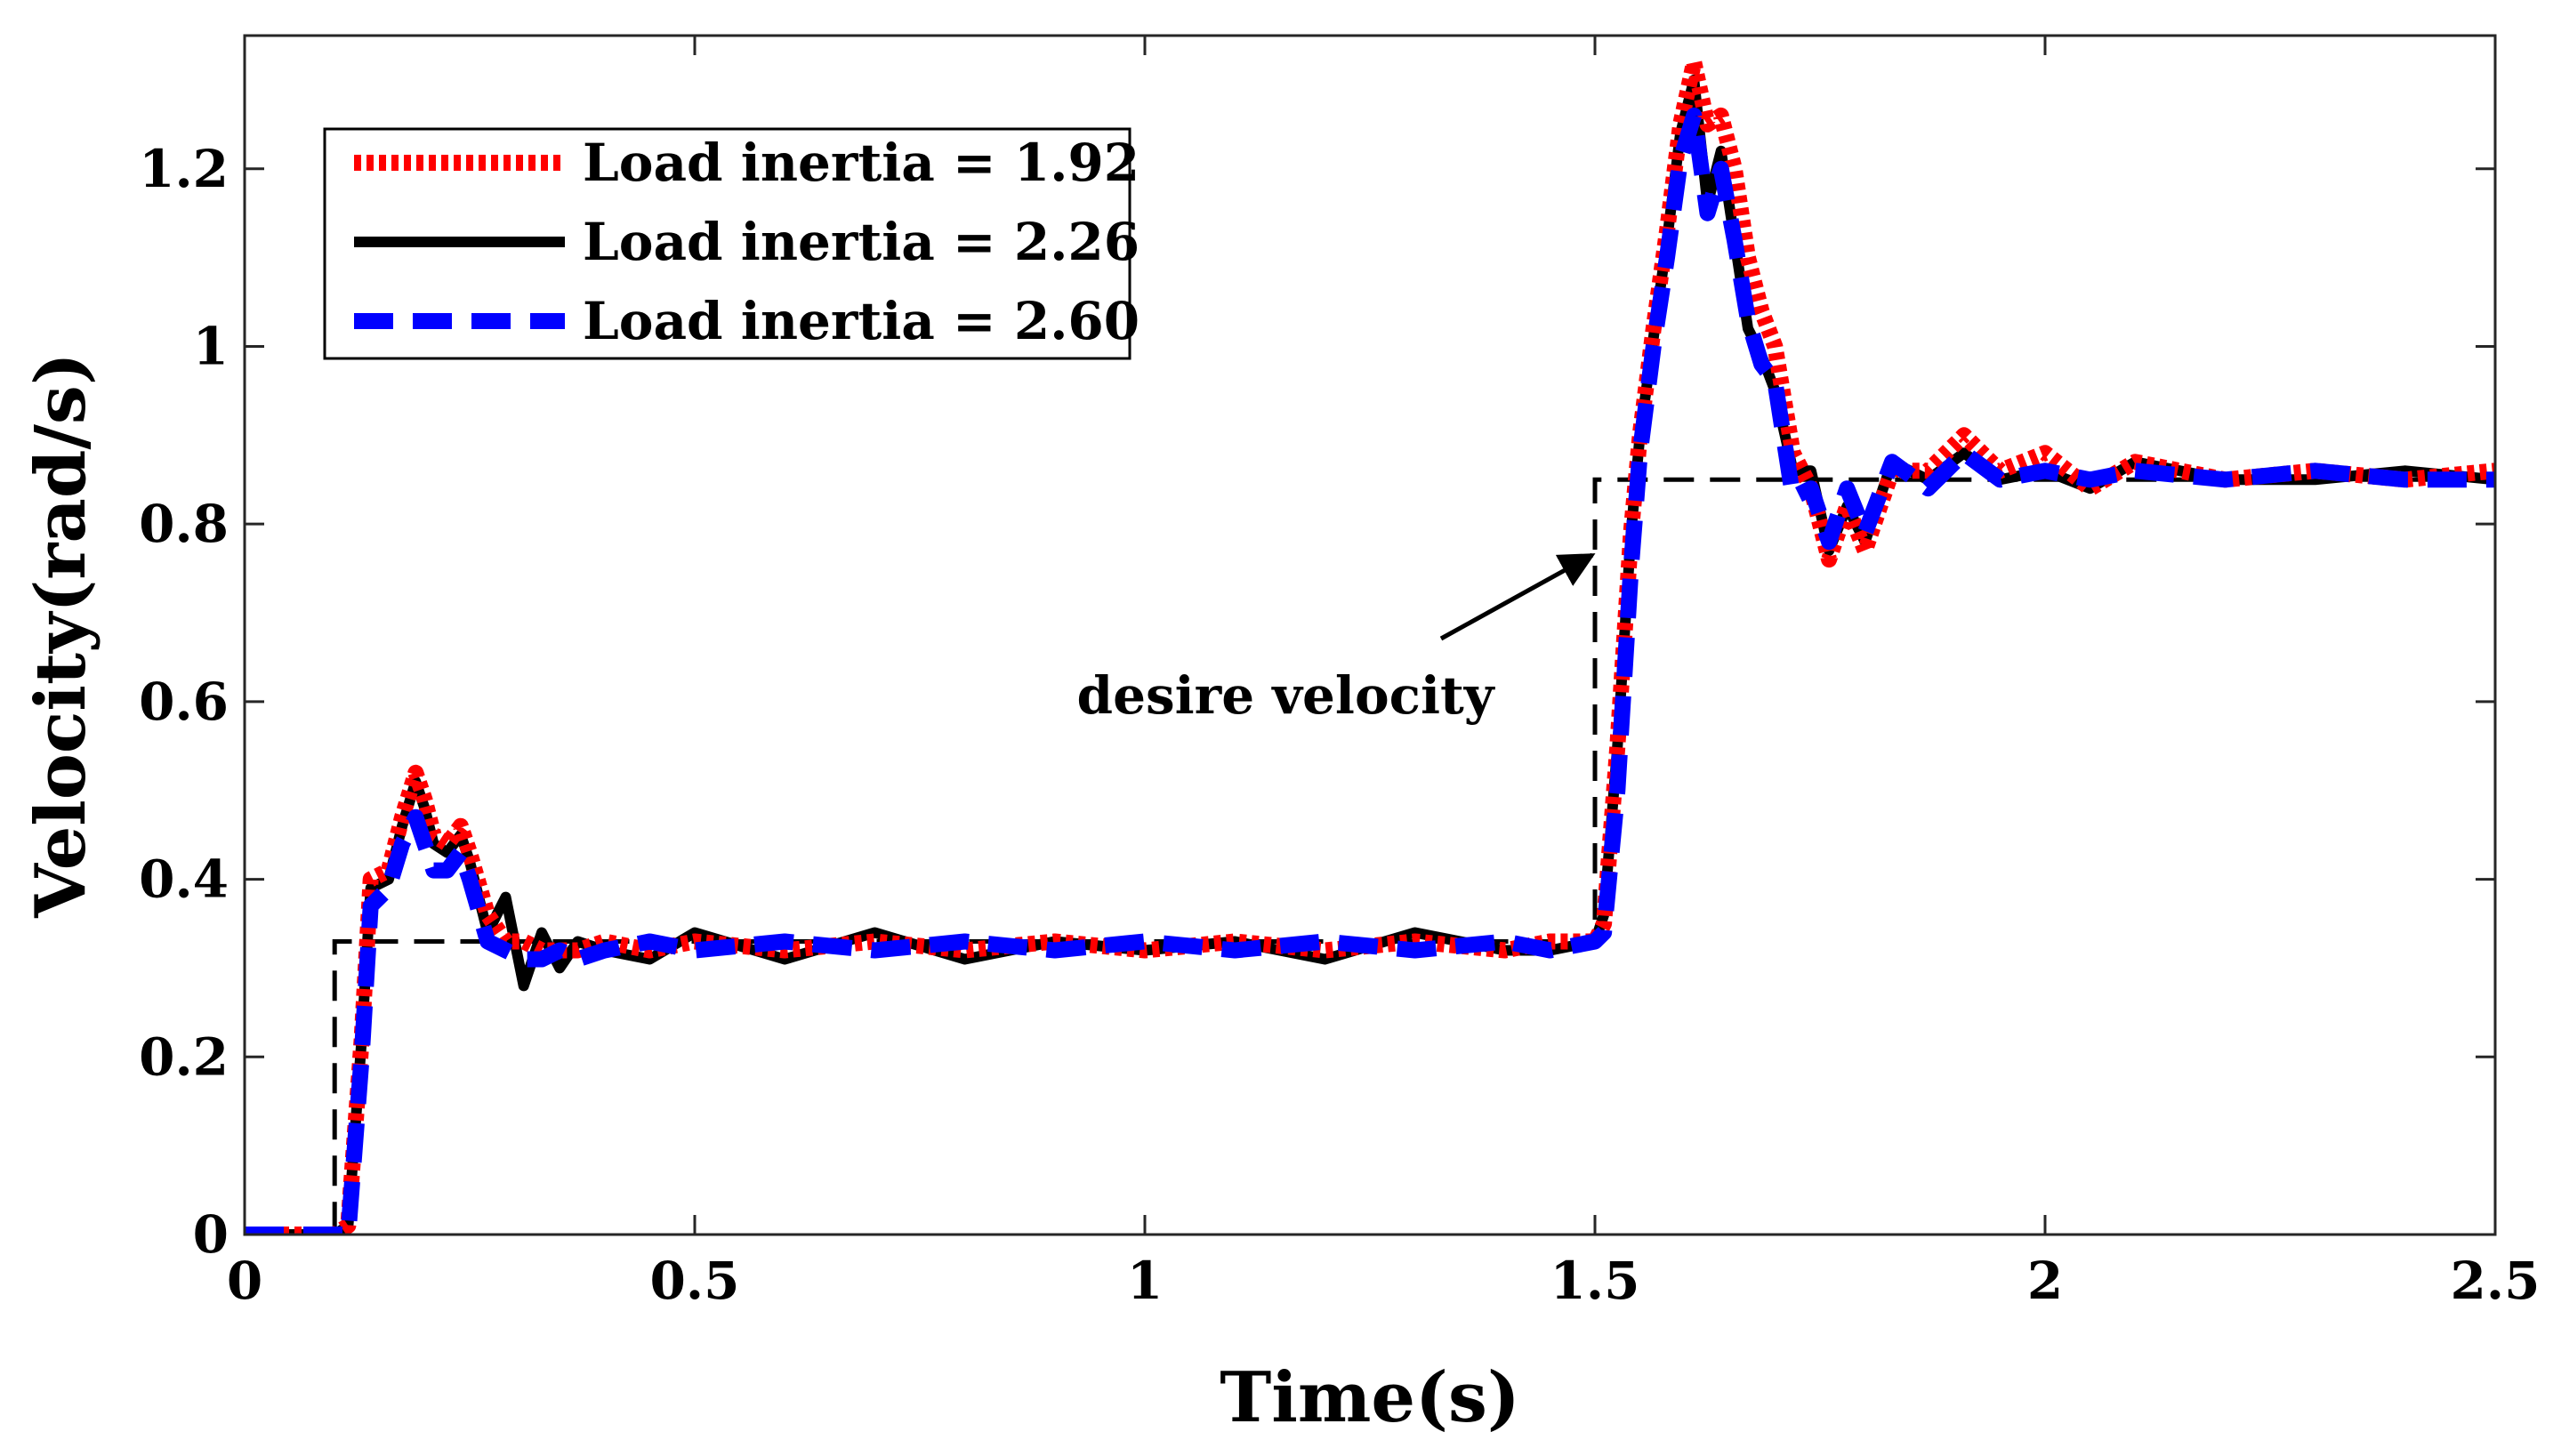  What do you see at coordinates (1595, 1281) in the screenshot?
I see `x-tick-label: 1.5` at bounding box center [1595, 1281].